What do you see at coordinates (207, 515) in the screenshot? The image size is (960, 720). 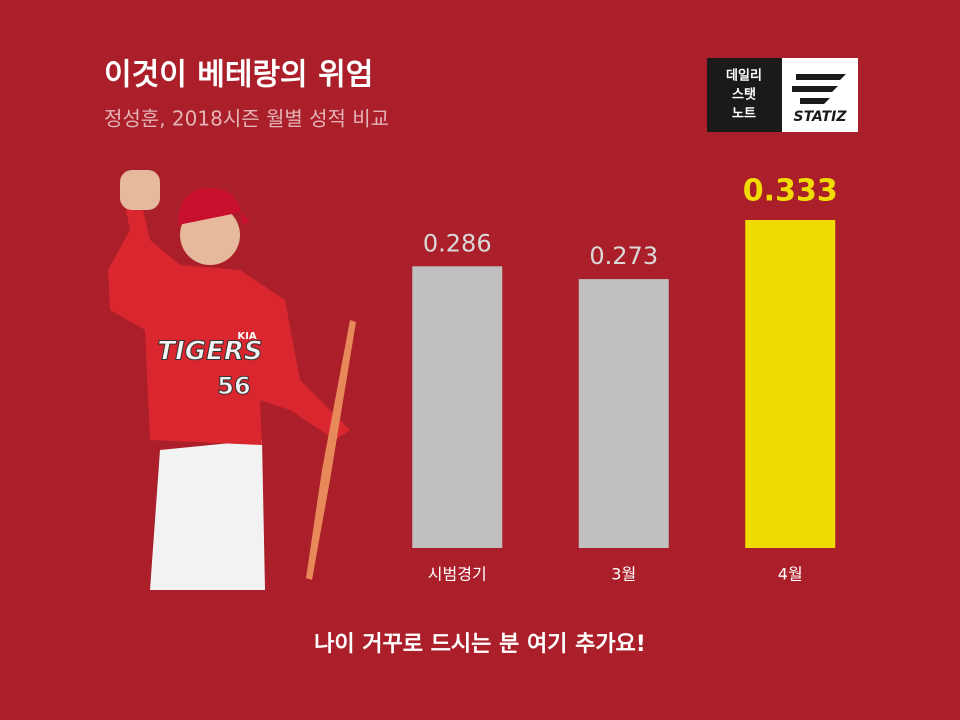 I see `pants` at bounding box center [207, 515].